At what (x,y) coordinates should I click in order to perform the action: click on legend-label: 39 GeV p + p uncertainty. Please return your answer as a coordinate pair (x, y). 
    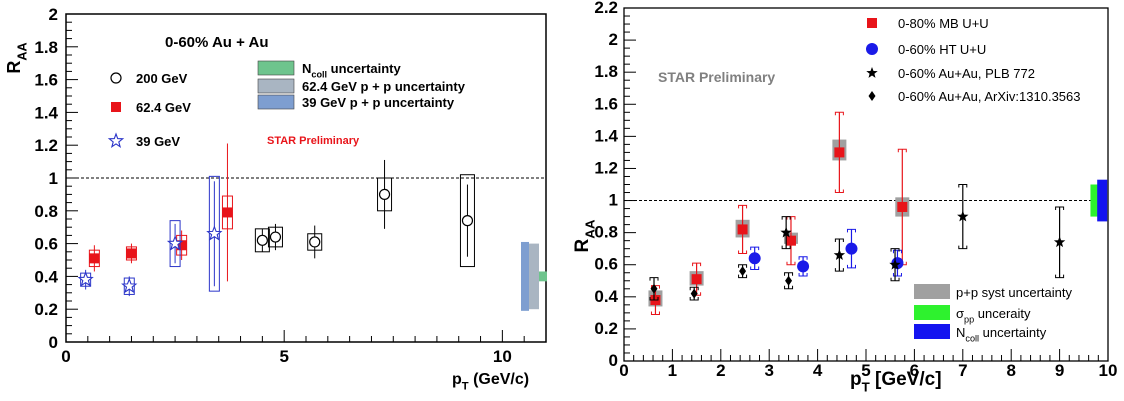
    Looking at the image, I should click on (378, 102).